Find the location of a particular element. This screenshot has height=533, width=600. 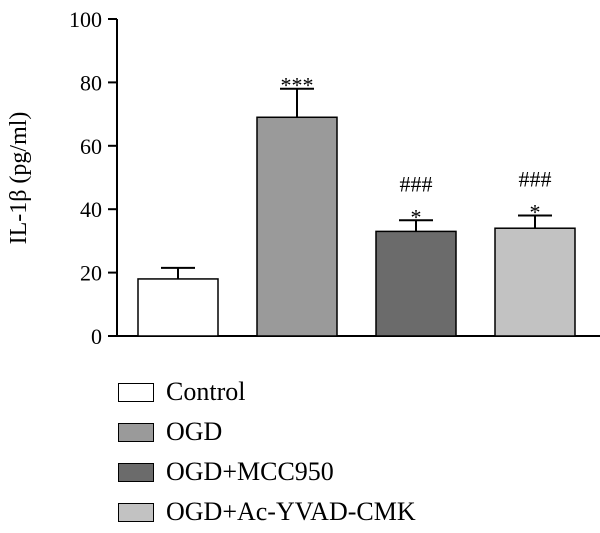

legend-item: OGD is located at coordinates (267, 432).